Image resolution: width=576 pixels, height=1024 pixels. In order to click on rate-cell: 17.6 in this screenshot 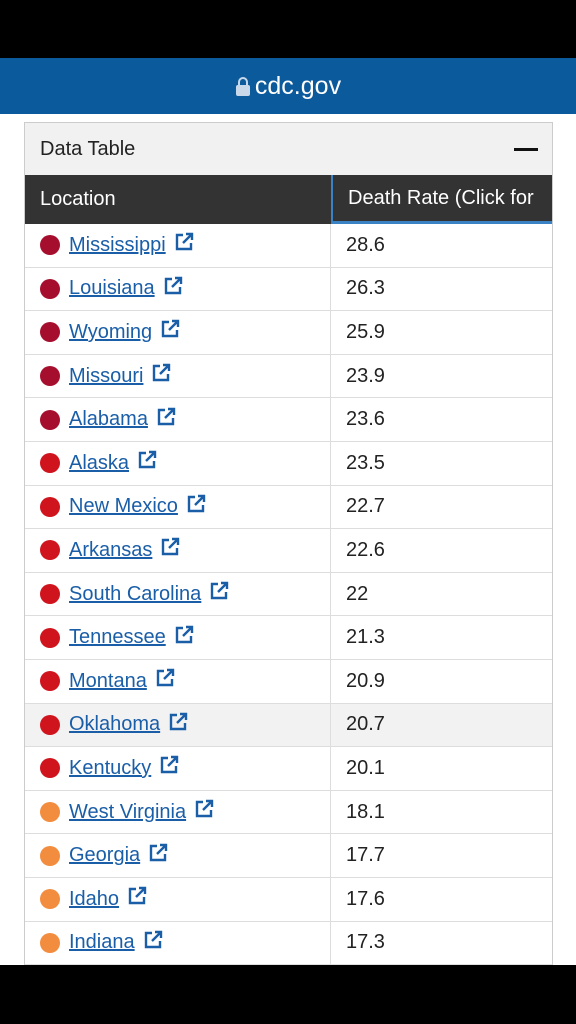, I will do `click(365, 898)`.